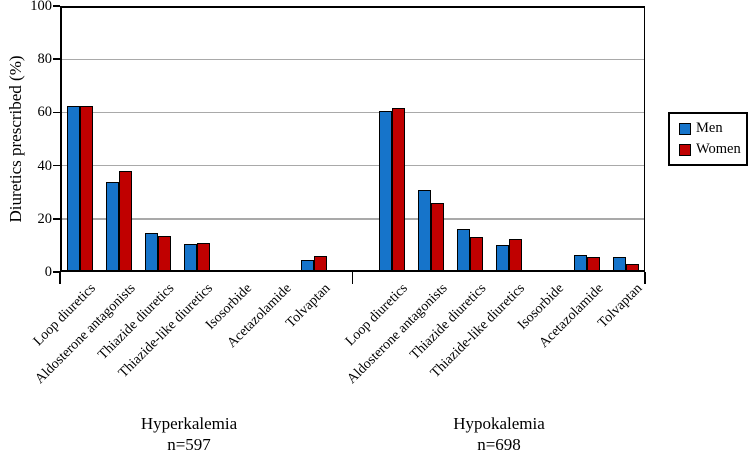 Image resolution: width=750 pixels, height=452 pixels. What do you see at coordinates (580, 263) in the screenshot?
I see `bar-hypokalemia-acetazolamide-men` at bounding box center [580, 263].